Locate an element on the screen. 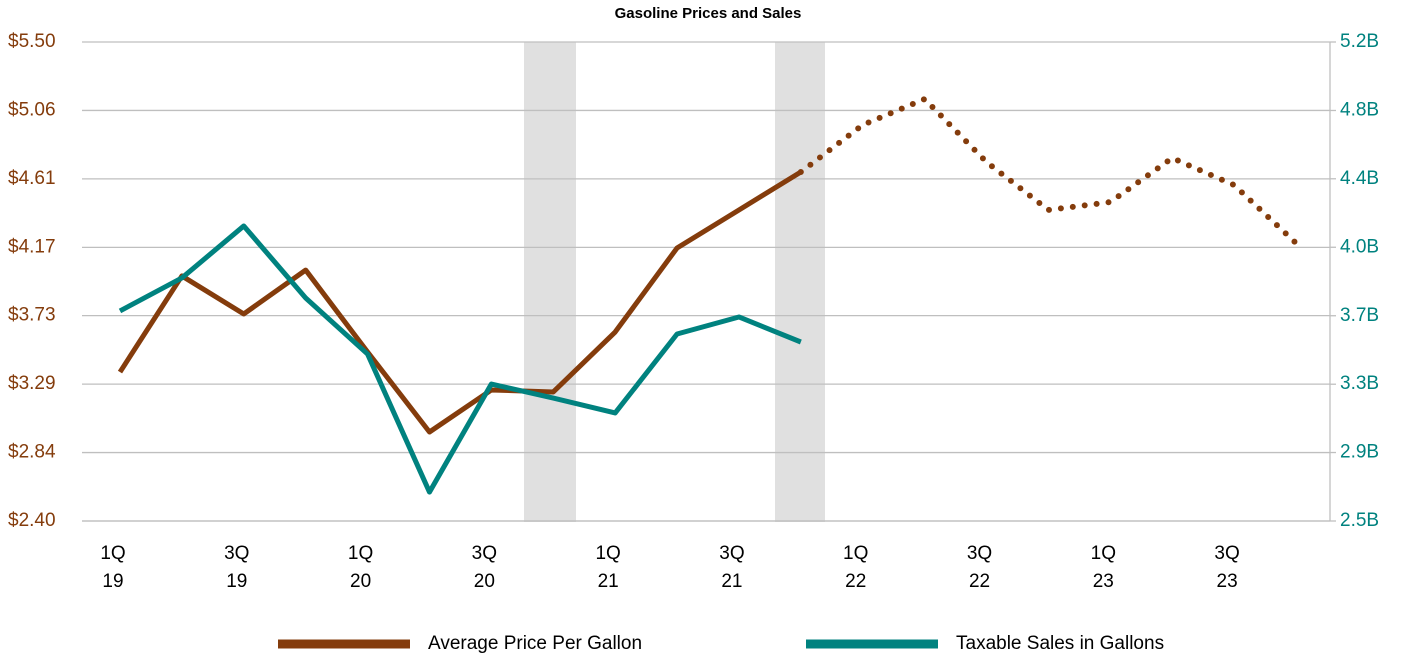 This screenshot has height=657, width=1417. forecast-line is located at coordinates (1048, 171).